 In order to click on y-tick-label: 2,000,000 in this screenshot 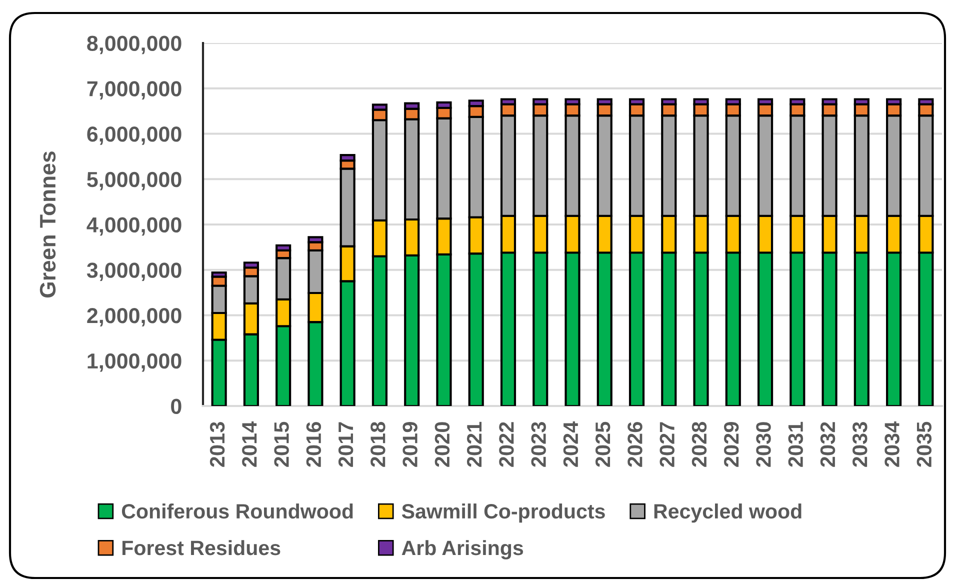, I will do `click(134, 317)`.